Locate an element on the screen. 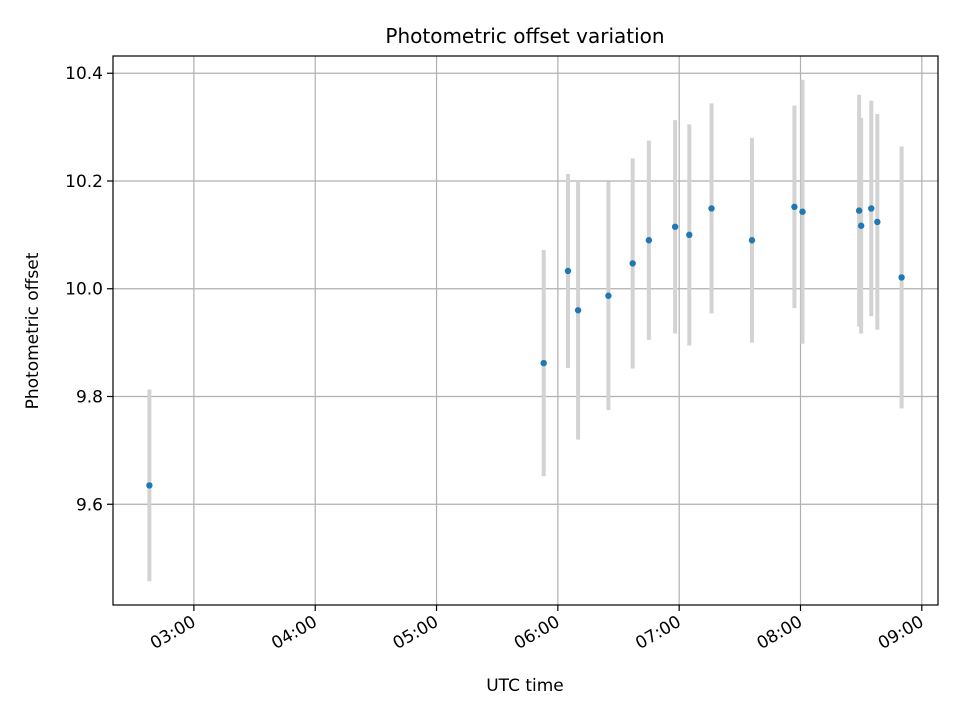 The height and width of the screenshot is (720, 960). y-axis-title: Photometric offset is located at coordinates (33, 330).